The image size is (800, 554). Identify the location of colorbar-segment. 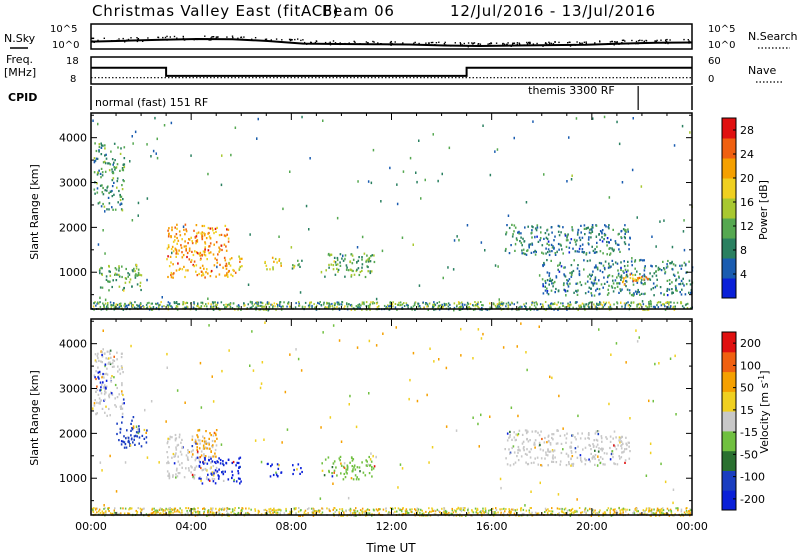
(729, 362).